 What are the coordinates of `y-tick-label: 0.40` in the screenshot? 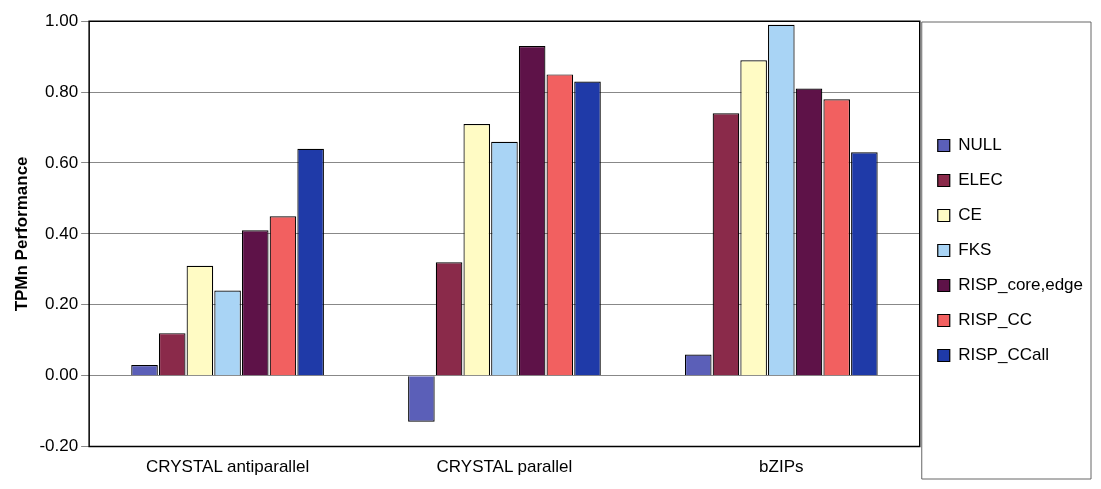 It's located at (62, 233).